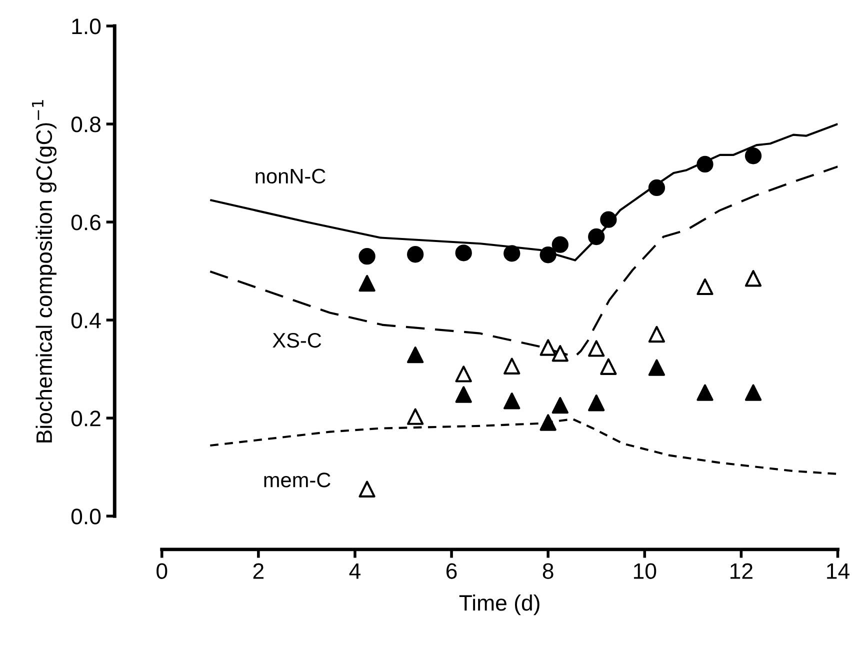 This screenshot has height=650, width=861. Describe the element at coordinates (291, 176) in the screenshot. I see `series-label: nonN-C` at that location.